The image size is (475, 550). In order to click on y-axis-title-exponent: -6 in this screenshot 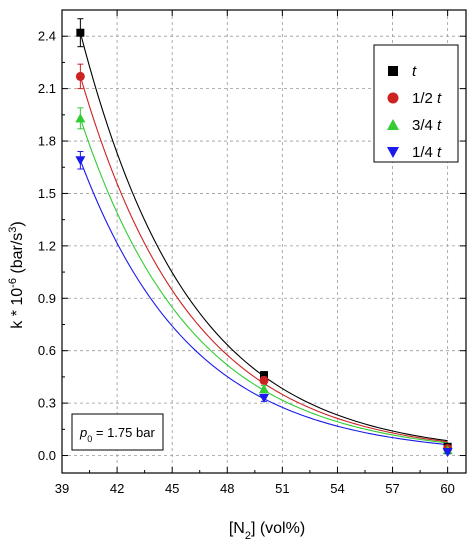, I will do `click(13, 283)`.